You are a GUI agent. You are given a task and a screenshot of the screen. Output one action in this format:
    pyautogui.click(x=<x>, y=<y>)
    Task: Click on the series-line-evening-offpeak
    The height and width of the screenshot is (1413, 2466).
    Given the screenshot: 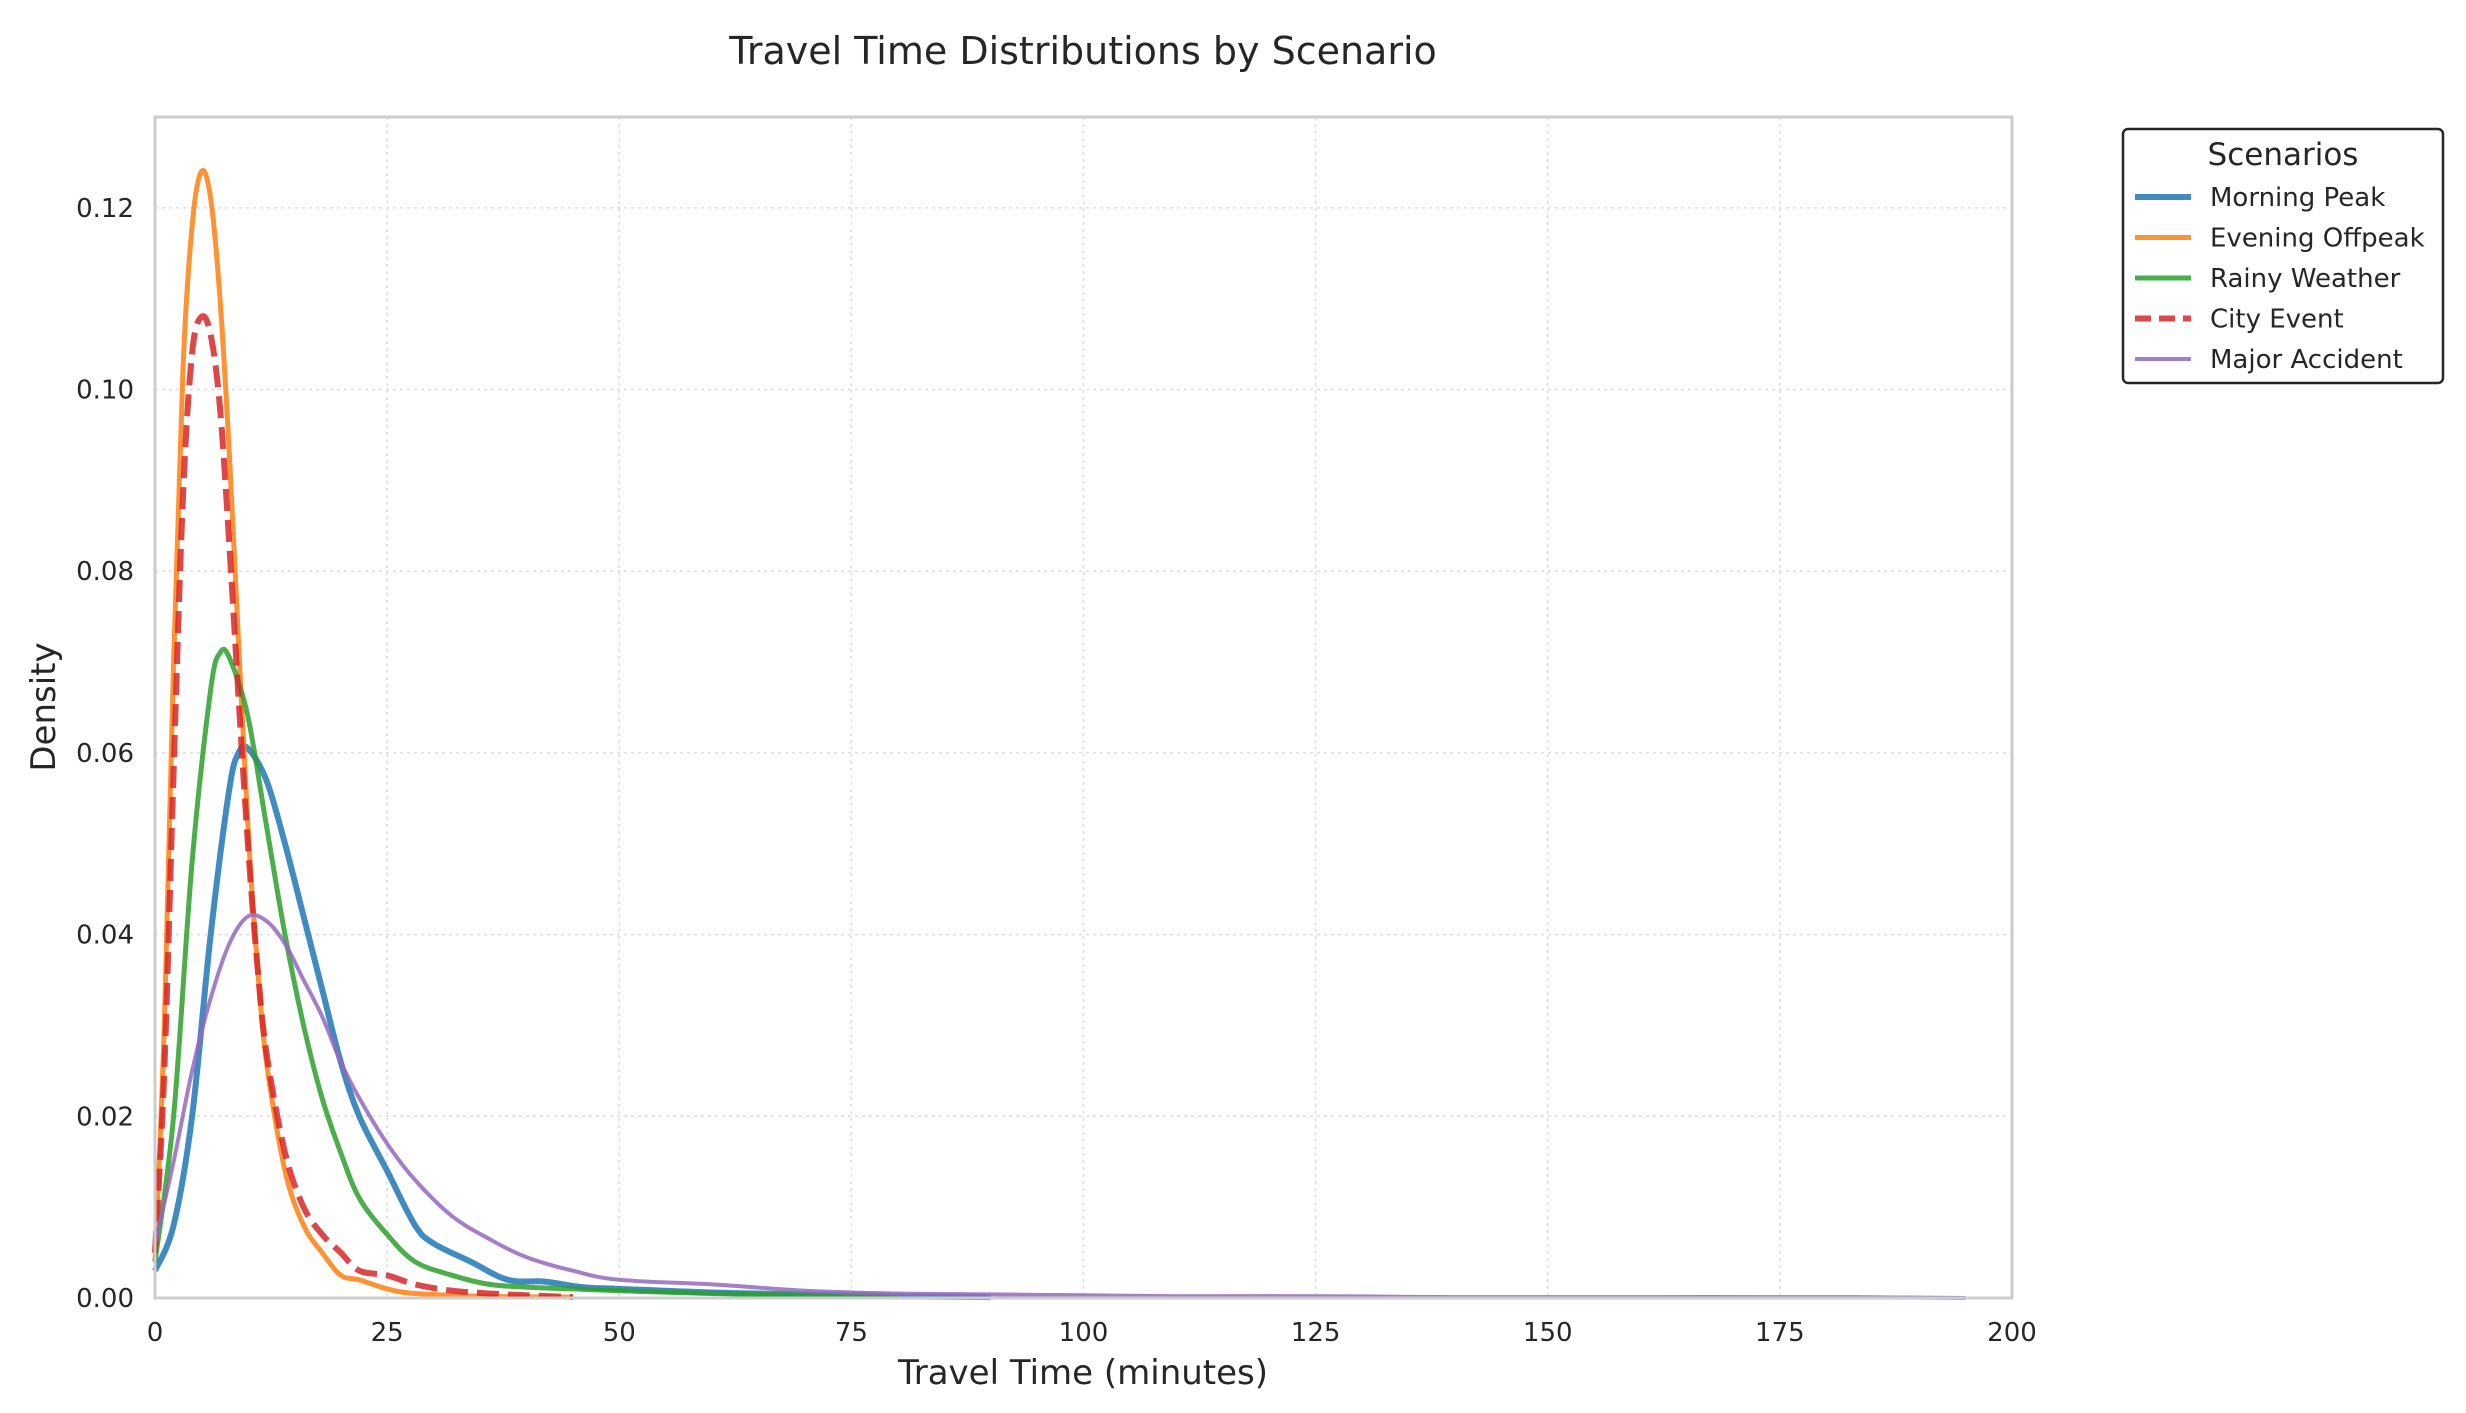 What is the action you would take?
    pyautogui.click(x=362, y=734)
    